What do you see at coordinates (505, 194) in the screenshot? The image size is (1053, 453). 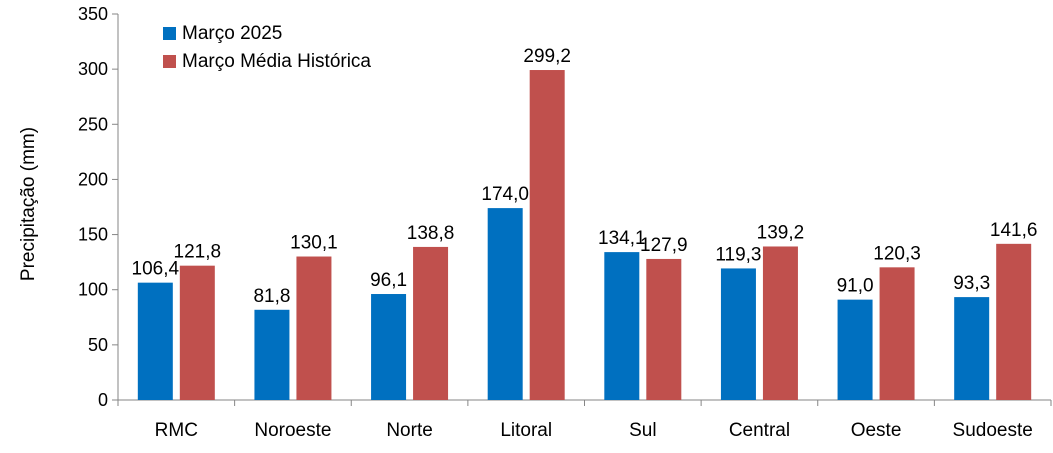 I see `data-label: 174,0` at bounding box center [505, 194].